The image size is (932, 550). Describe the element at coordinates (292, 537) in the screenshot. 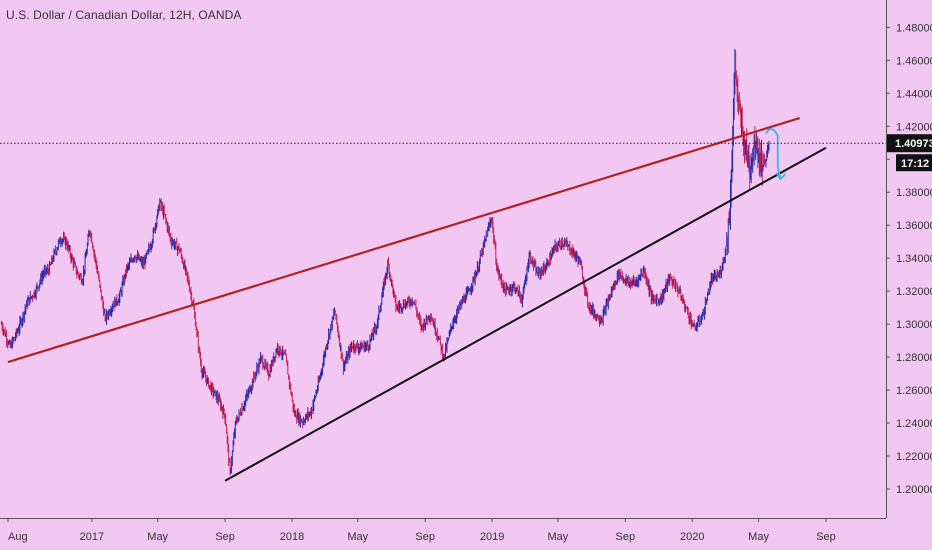

I see `x-tick-label: 2018` at that location.